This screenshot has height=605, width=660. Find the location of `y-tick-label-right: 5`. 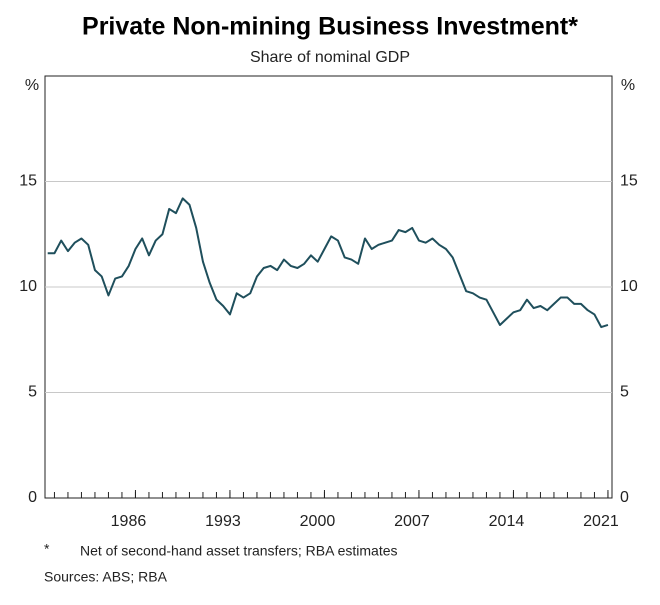

y-tick-label-right: 5 is located at coordinates (624, 392).